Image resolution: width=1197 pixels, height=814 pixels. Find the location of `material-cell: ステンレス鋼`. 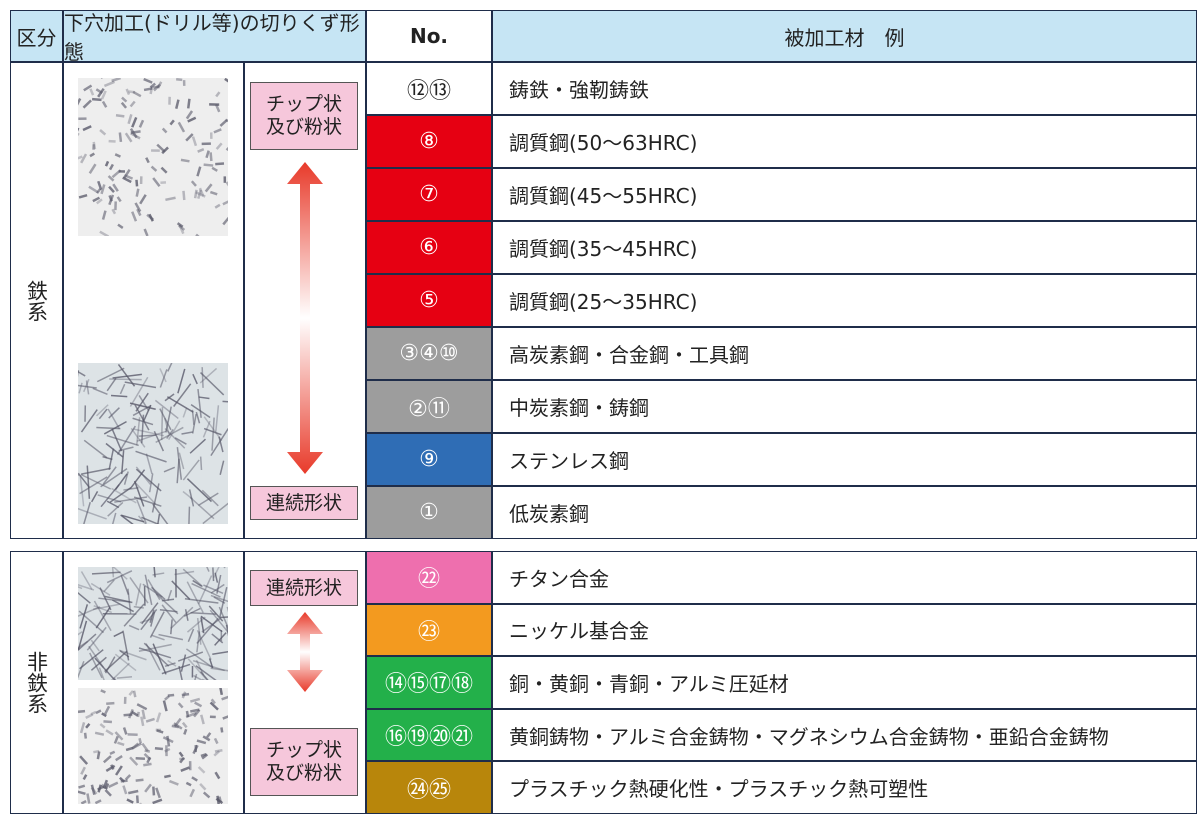

material-cell: ステンレス鋼 is located at coordinates (844, 459).